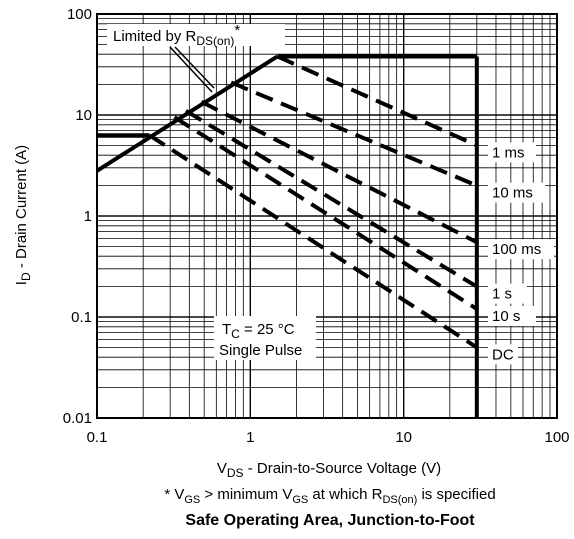 The height and width of the screenshot is (539, 574). I want to click on x-tick-label: 10, so click(403, 437).